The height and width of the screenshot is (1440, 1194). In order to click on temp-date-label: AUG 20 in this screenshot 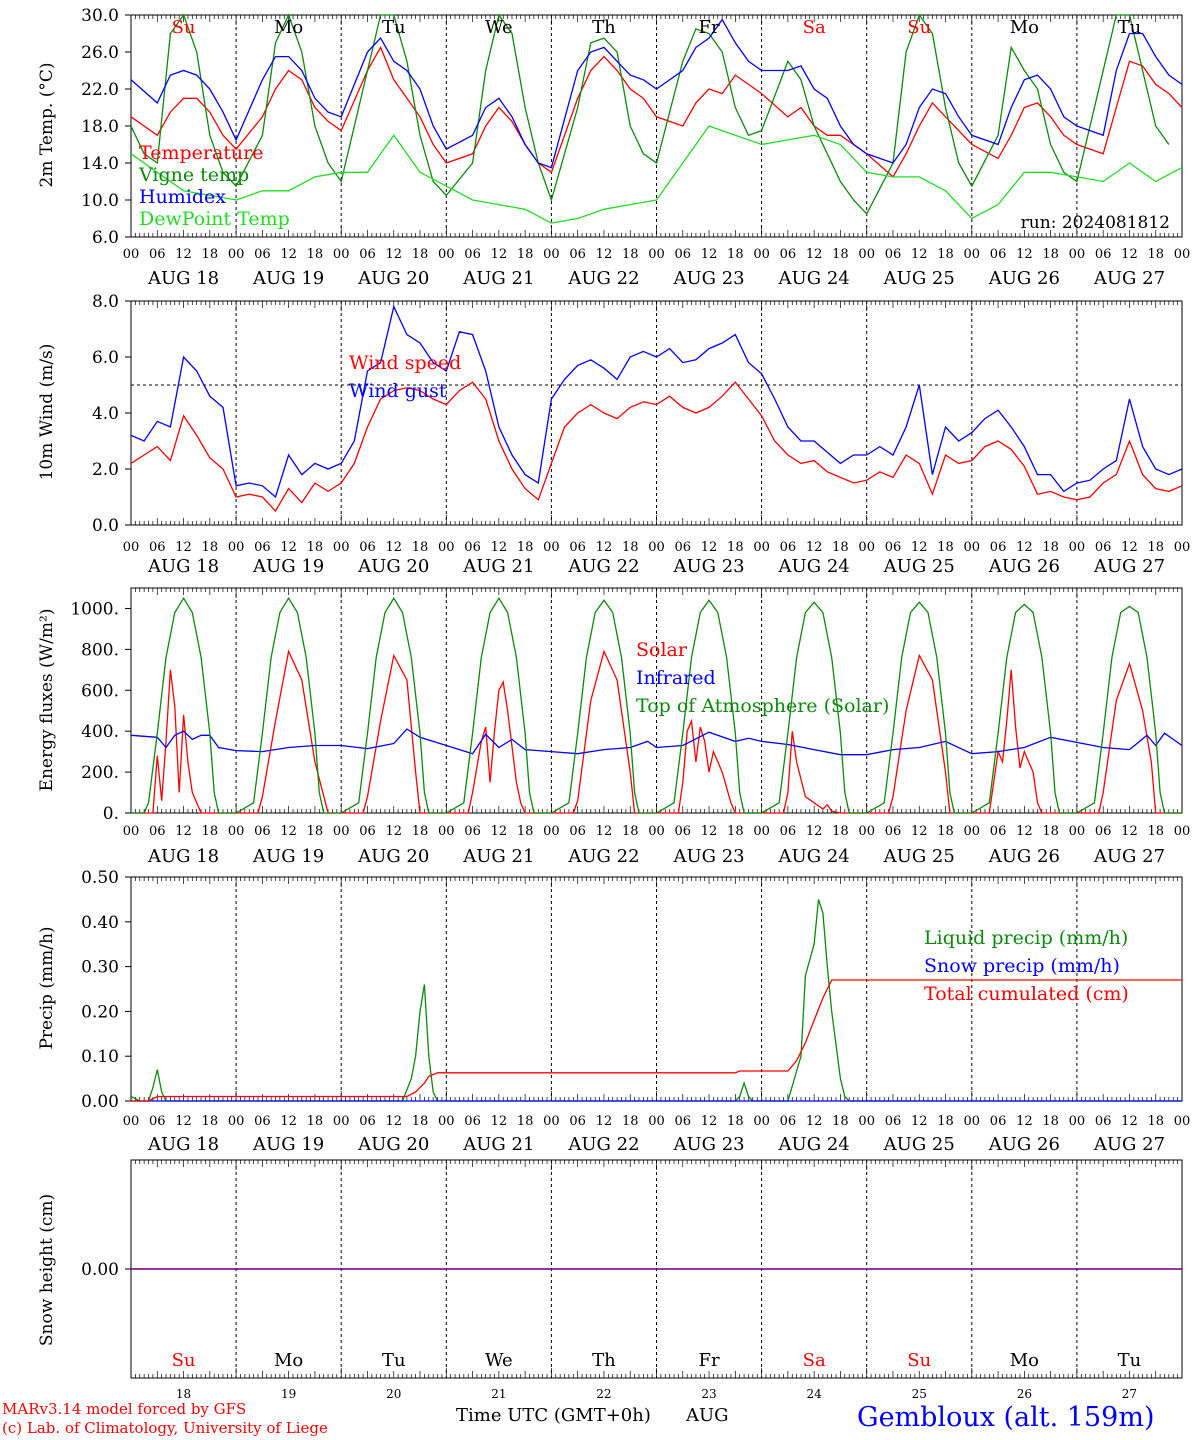, I will do `click(393, 278)`.